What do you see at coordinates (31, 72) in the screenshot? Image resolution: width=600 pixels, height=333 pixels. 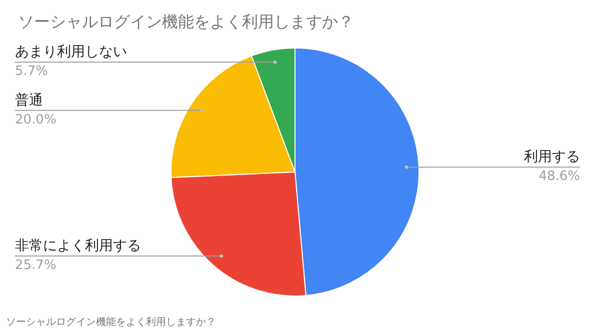 I see `data-label: 5.7%` at bounding box center [31, 72].